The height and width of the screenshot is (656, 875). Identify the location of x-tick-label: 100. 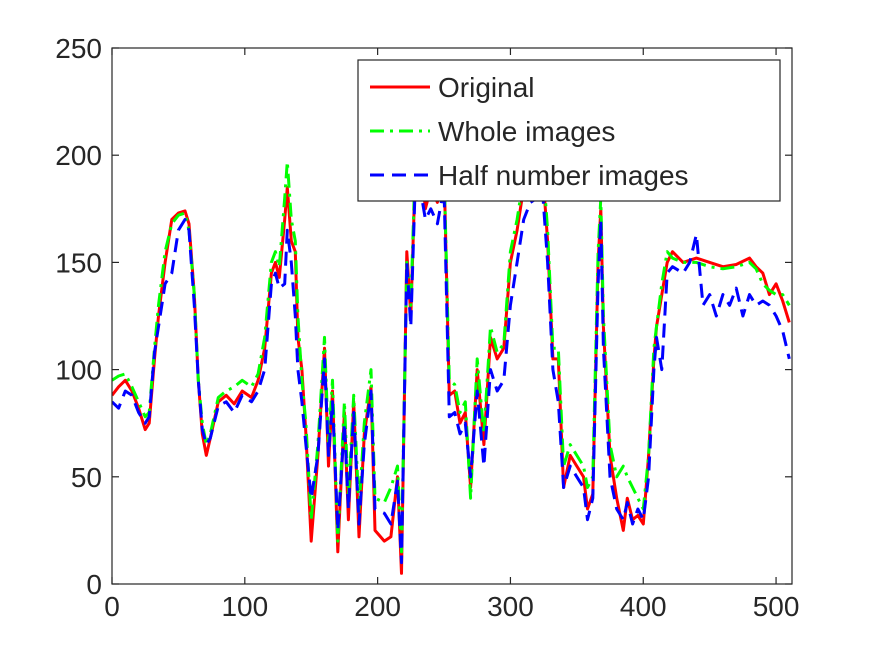
(244, 606).